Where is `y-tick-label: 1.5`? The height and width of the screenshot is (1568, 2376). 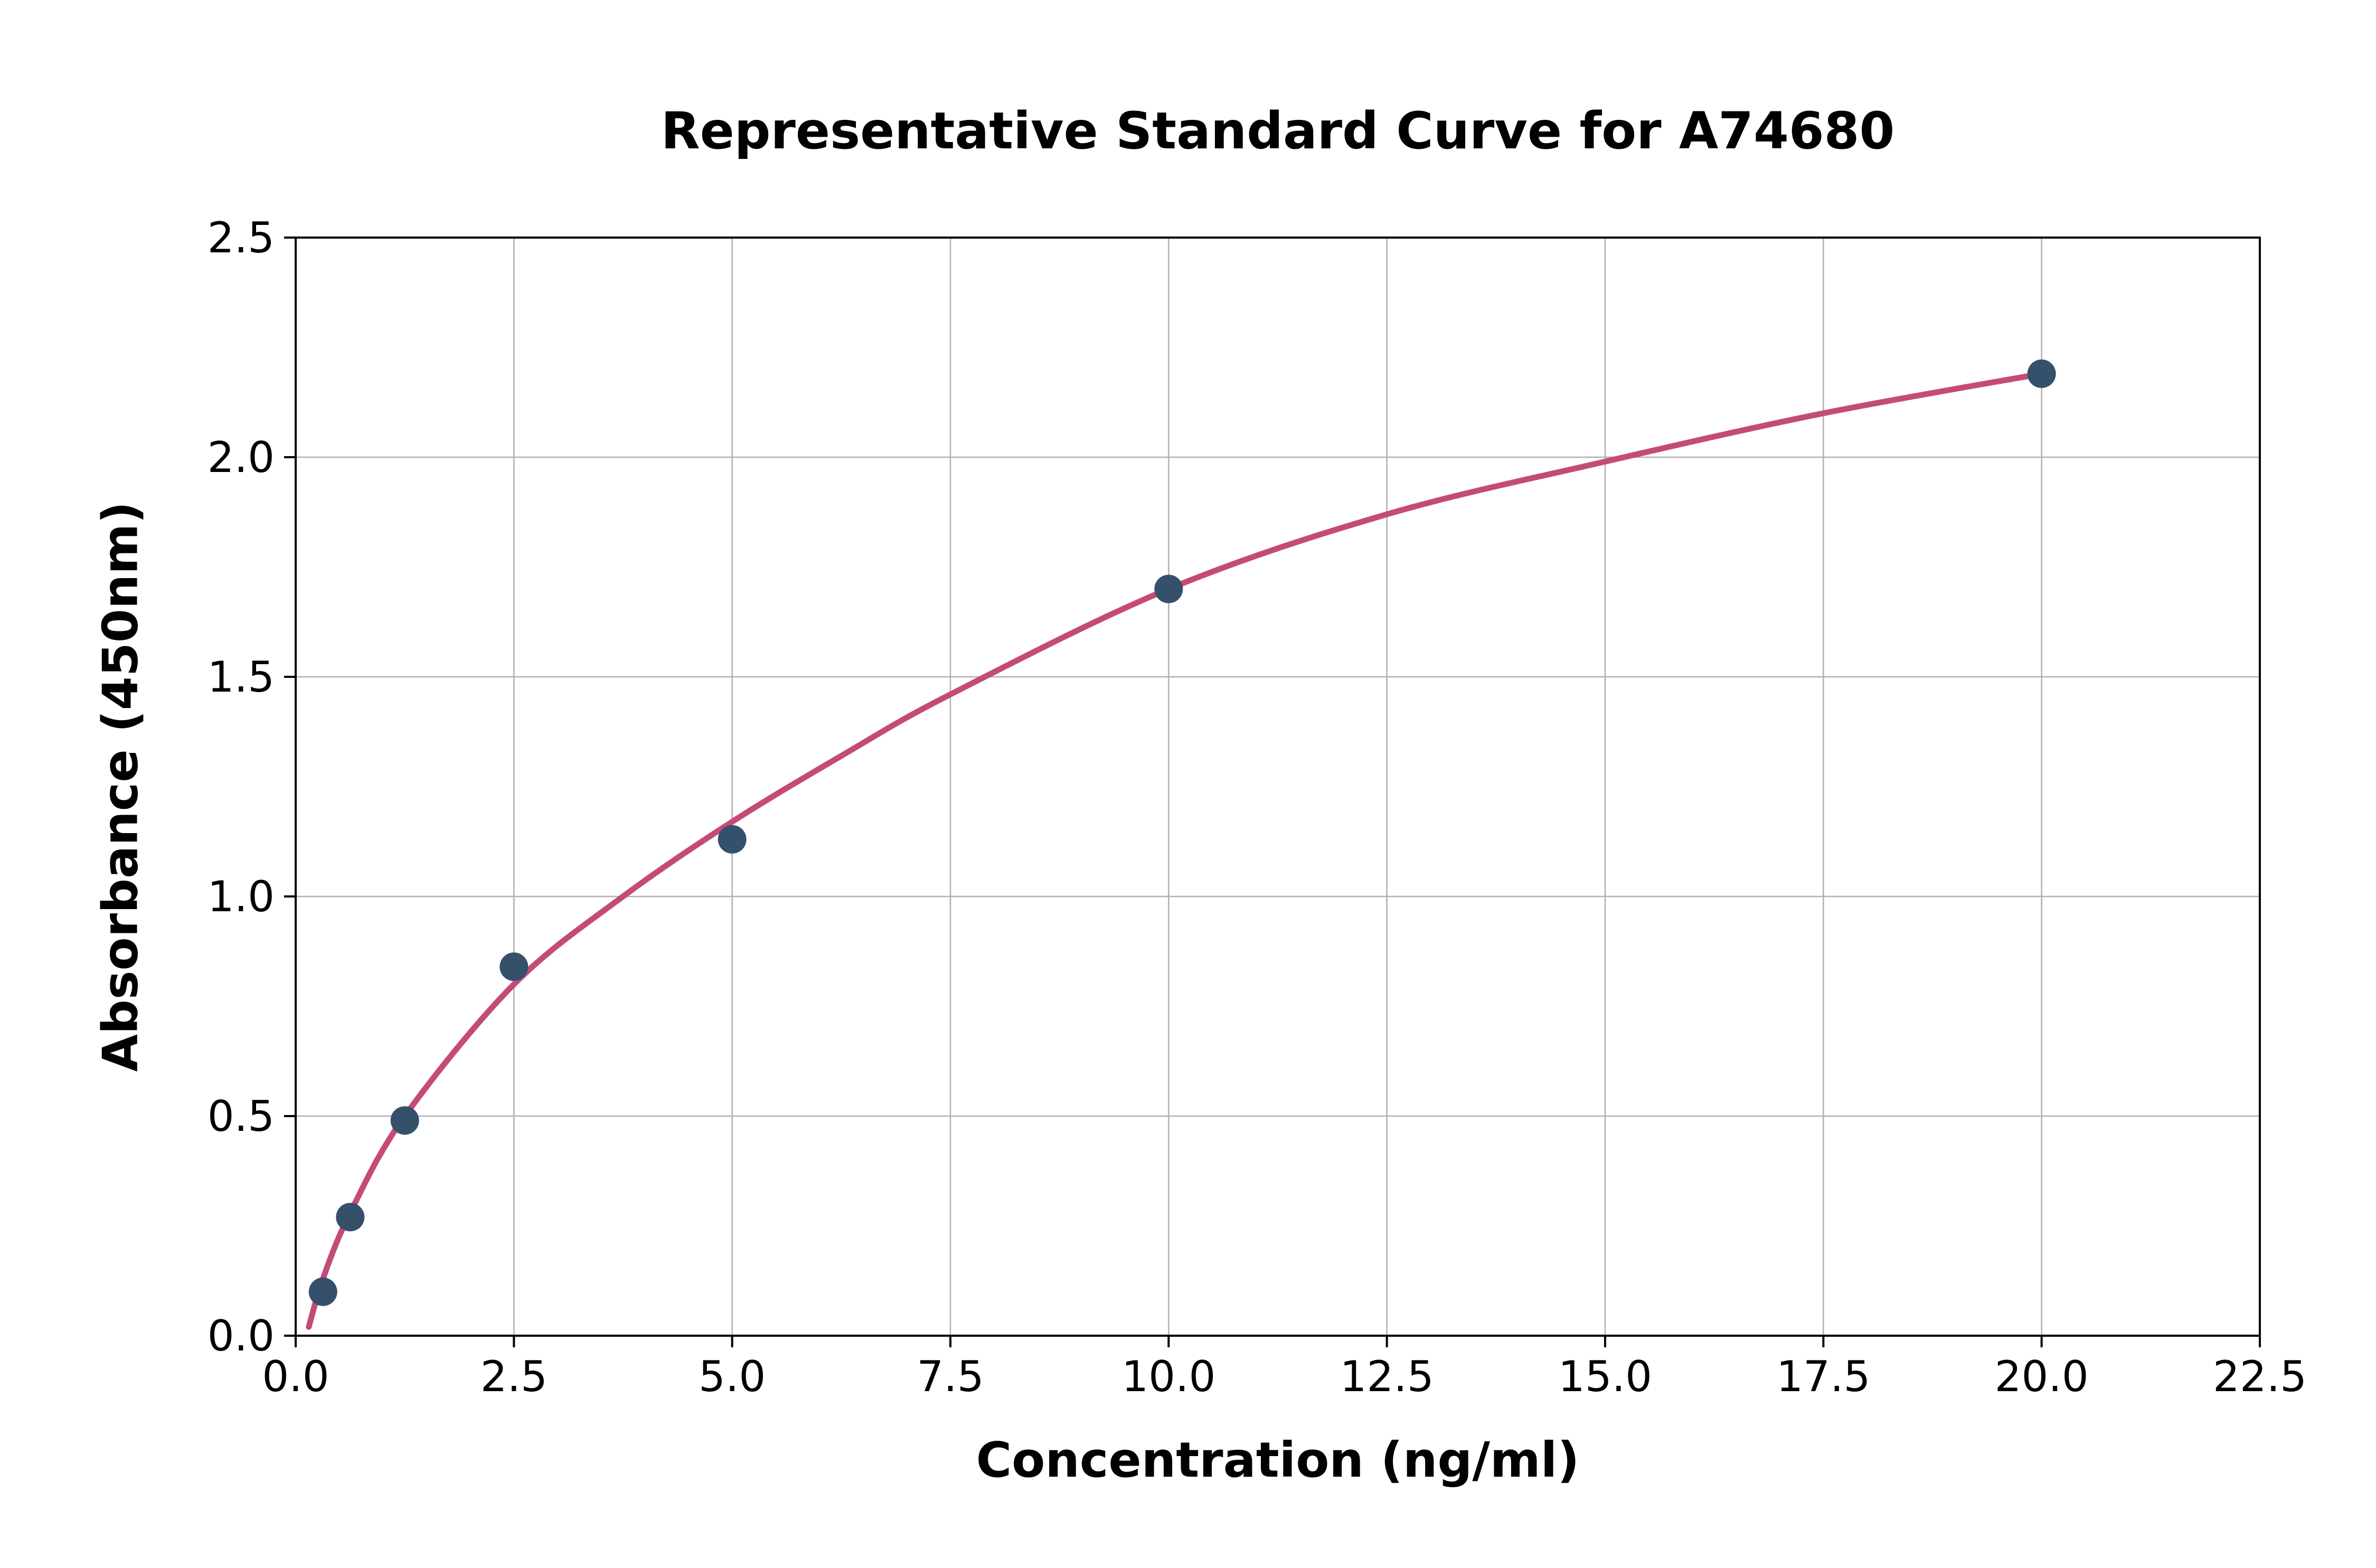
y-tick-label: 1.5 is located at coordinates (242, 678).